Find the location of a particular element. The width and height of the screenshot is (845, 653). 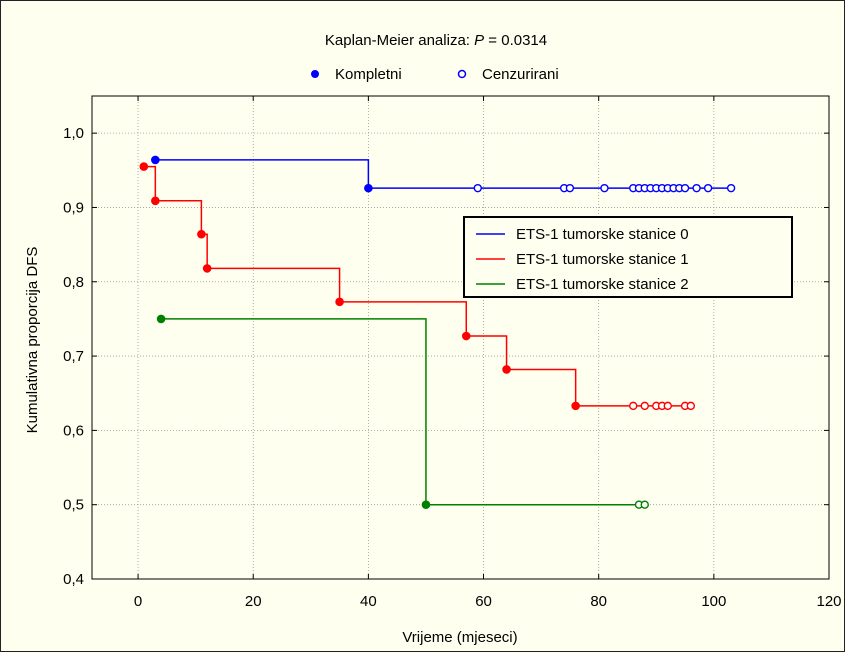

x-tick-label: 100 is located at coordinates (713, 601).